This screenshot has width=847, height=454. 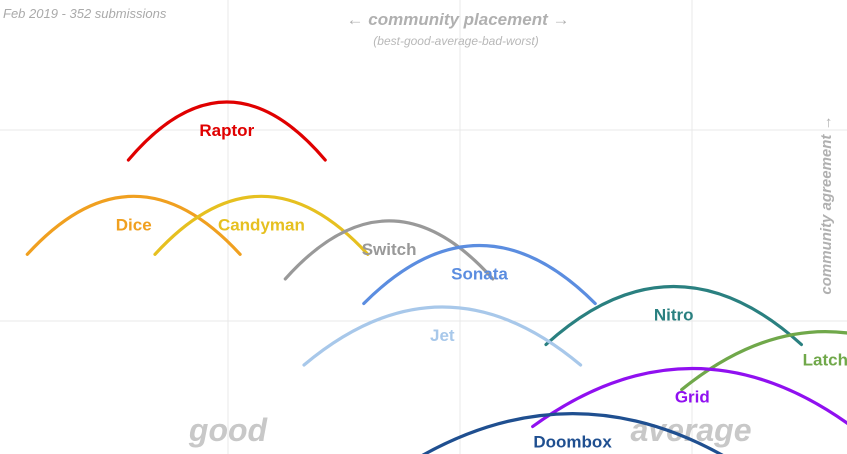 I want to click on label-switch: Switch, so click(x=389, y=249).